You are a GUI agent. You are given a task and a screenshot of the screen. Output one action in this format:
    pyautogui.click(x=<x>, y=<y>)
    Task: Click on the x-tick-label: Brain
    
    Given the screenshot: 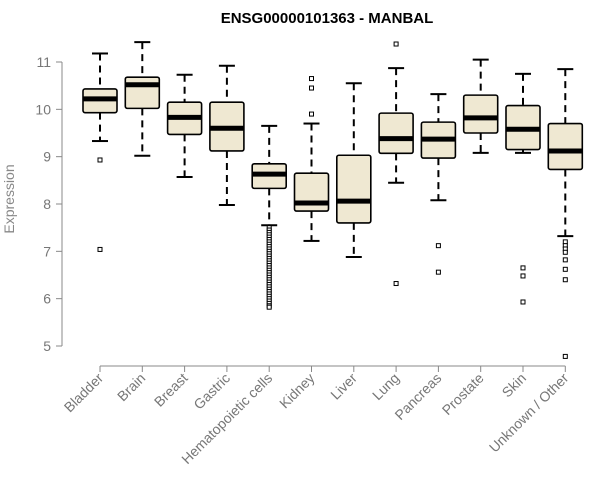 What is the action you would take?
    pyautogui.click(x=131, y=387)
    